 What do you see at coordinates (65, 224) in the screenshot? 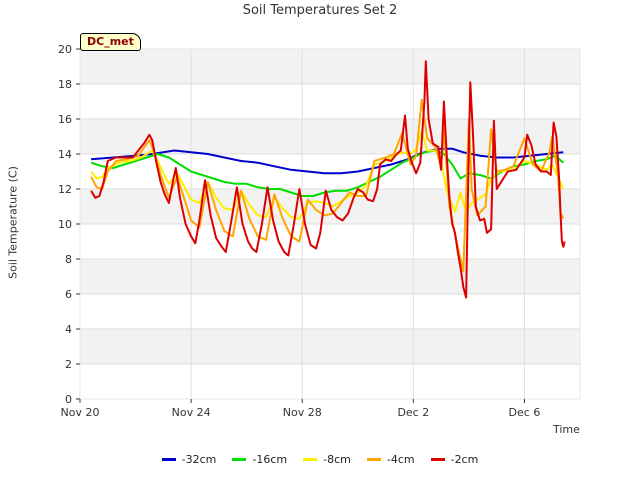
I see `y-tick-label: 10` at bounding box center [65, 224].